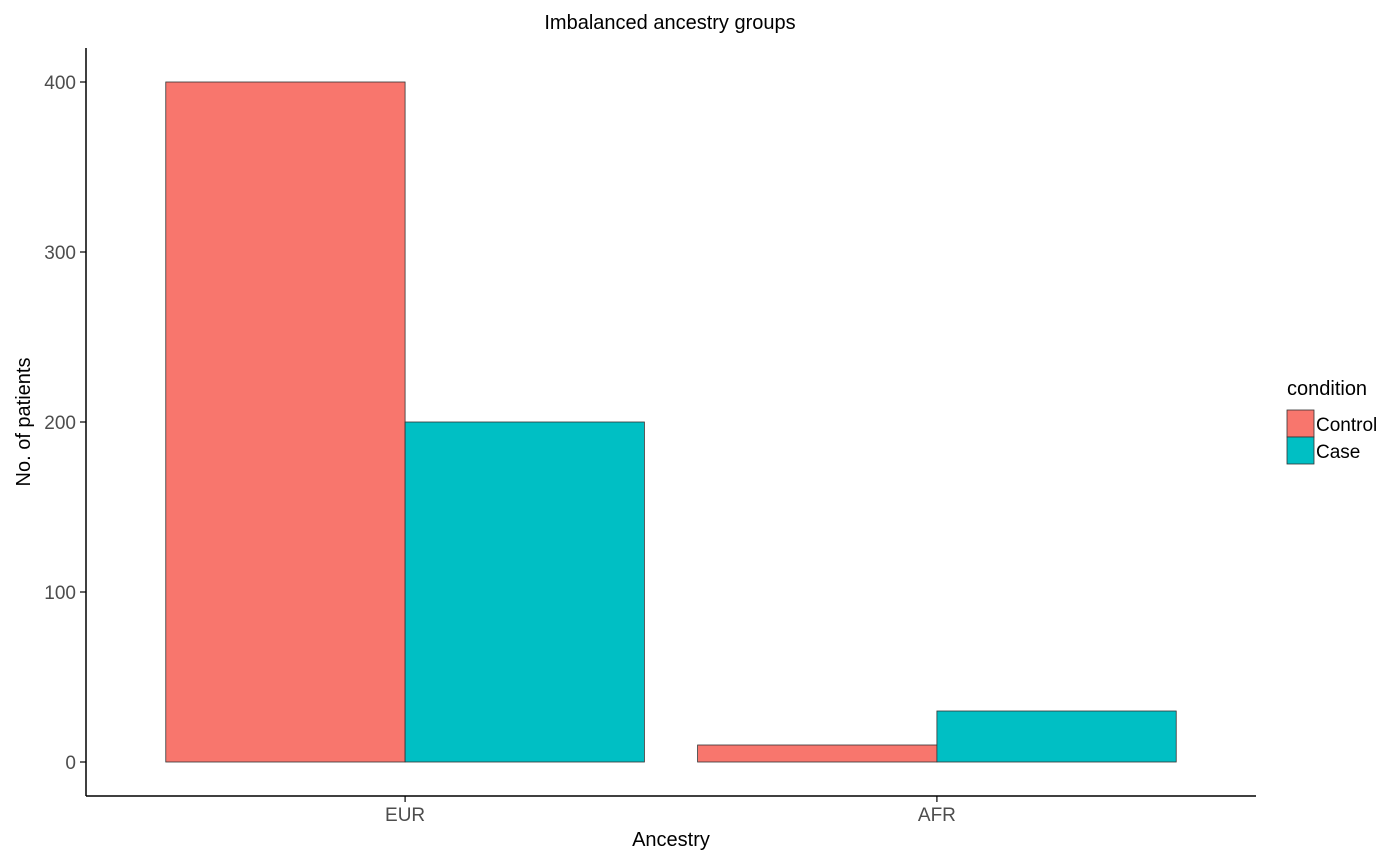  What do you see at coordinates (1327, 389) in the screenshot?
I see `legend-title: condition` at bounding box center [1327, 389].